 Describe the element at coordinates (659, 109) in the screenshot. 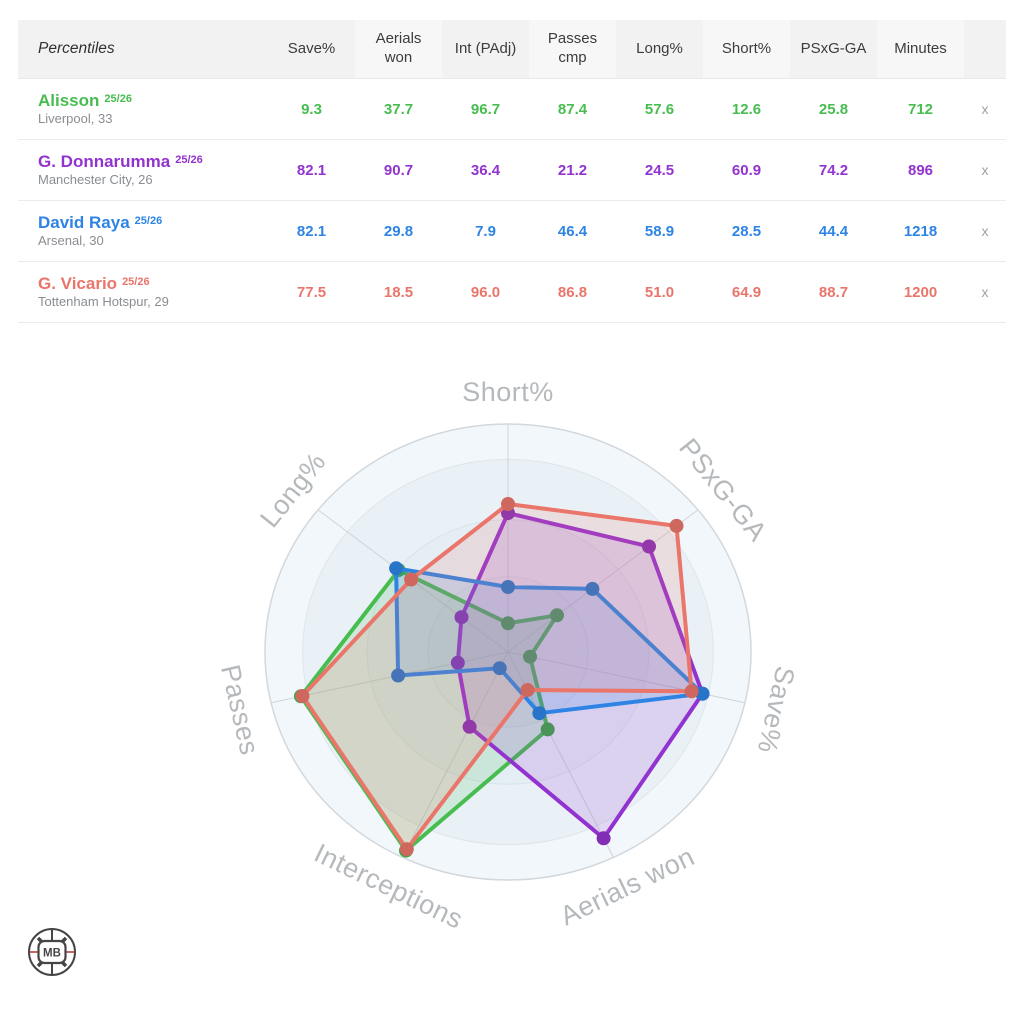

I see `stat-value-long: 57.6` at that location.